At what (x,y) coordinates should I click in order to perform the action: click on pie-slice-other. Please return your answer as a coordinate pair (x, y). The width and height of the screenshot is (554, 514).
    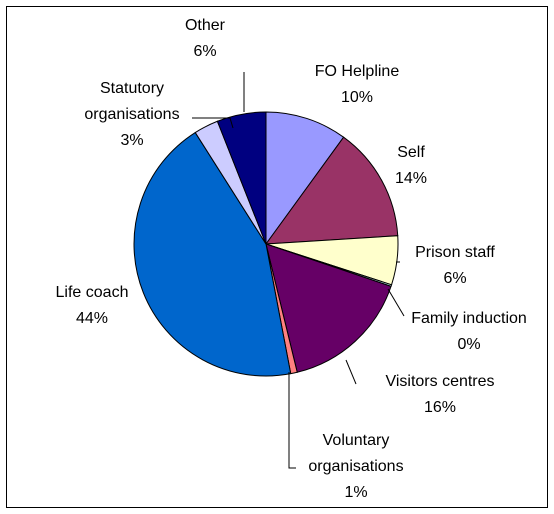
    Looking at the image, I should click on (241, 178).